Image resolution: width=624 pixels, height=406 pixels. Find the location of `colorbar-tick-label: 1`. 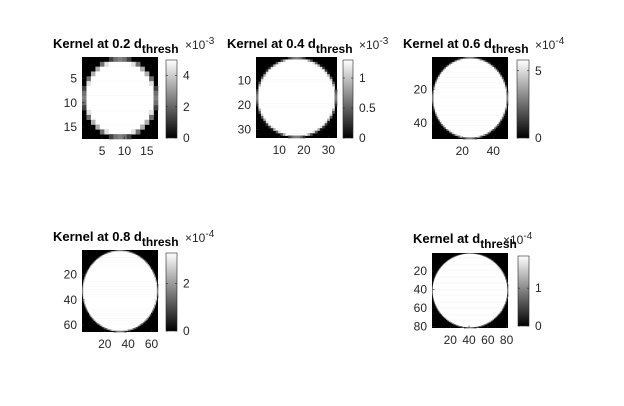

colorbar-tick-label: 1 is located at coordinates (362, 78).